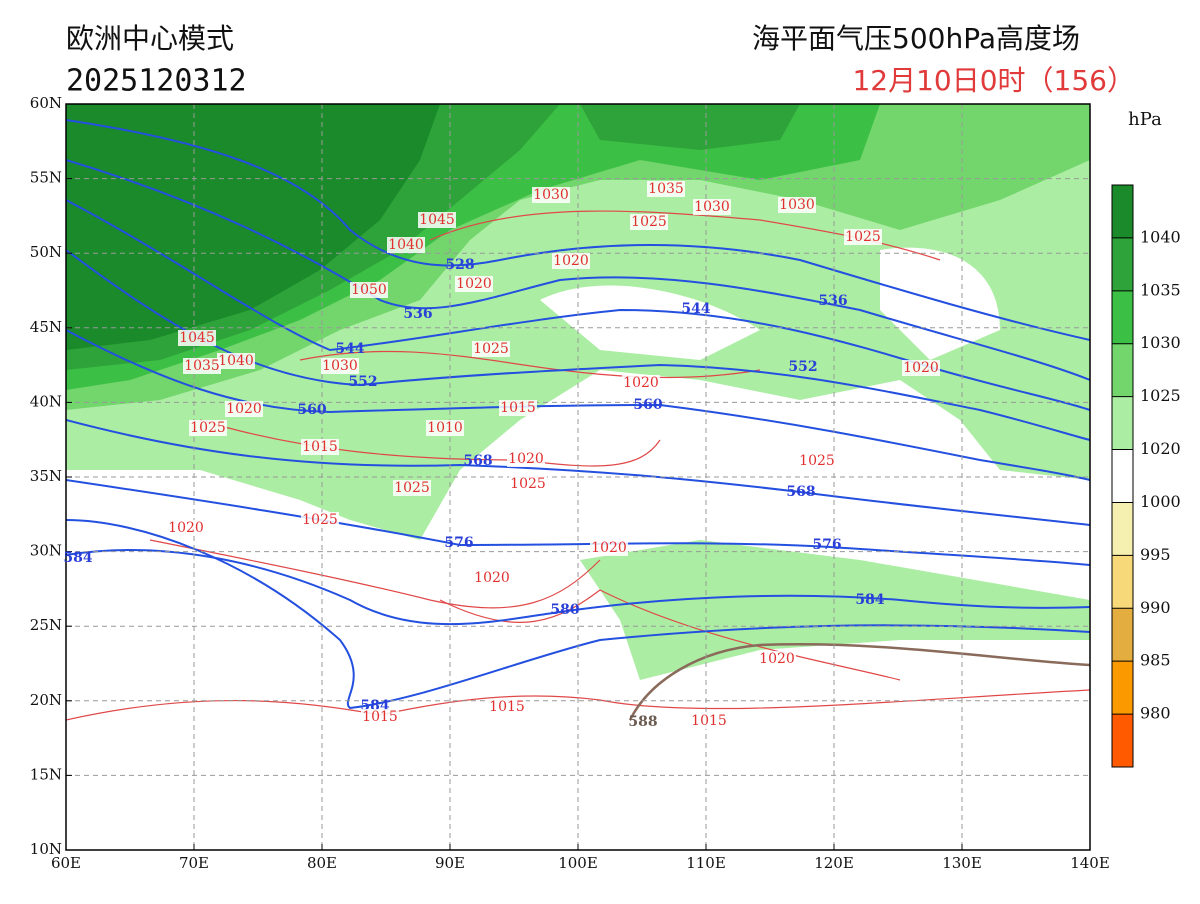 The width and height of the screenshot is (1200, 904). What do you see at coordinates (1155, 554) in the screenshot?
I see `colorbar-label: 995` at bounding box center [1155, 554].